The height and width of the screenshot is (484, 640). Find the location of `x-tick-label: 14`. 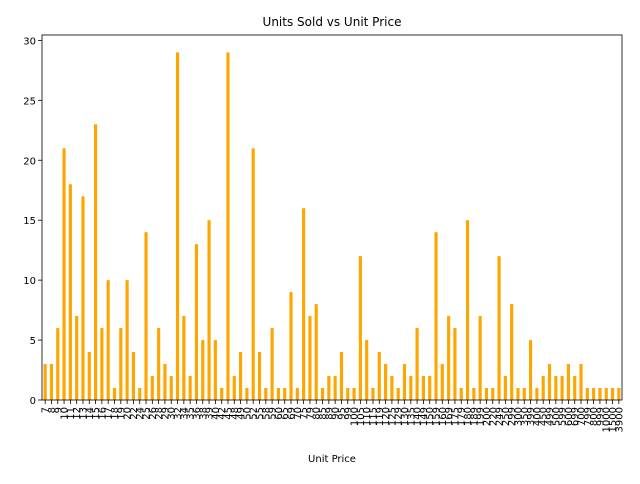

x-tick-label: 14 is located at coordinates (90, 413).